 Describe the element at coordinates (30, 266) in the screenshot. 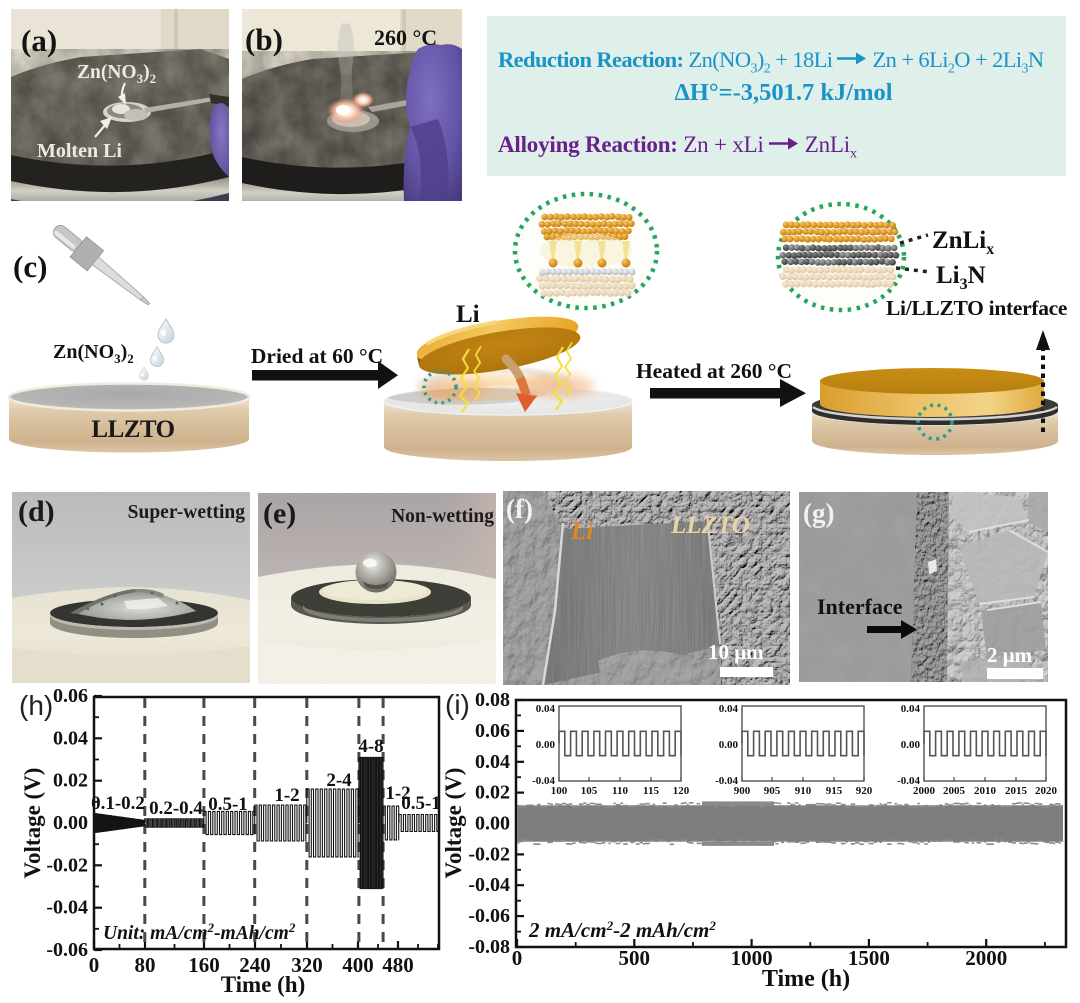

I see `svg-text: (c)` at that location.